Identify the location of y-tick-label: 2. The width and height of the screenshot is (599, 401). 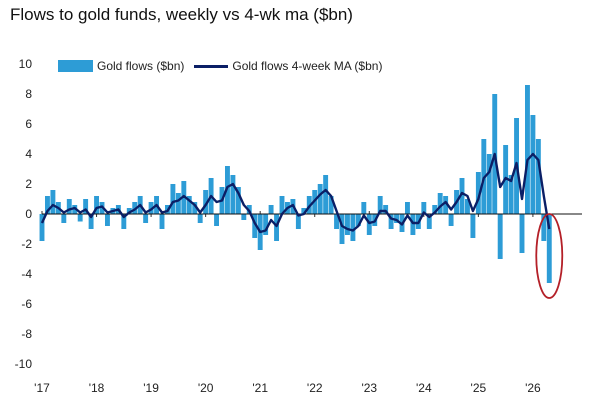
(28, 184).